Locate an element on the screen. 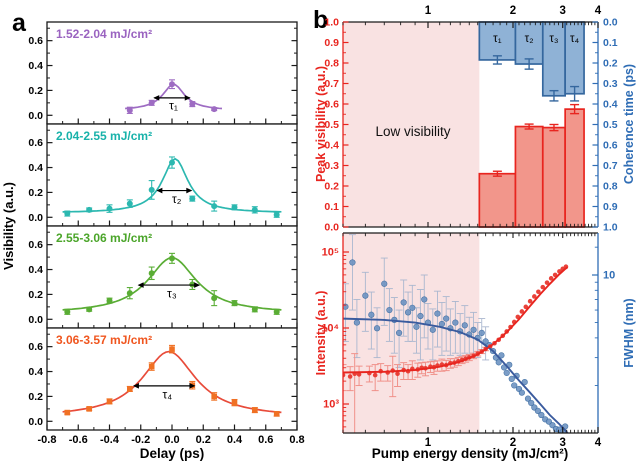  x-tick-label-top: 3 is located at coordinates (563, 11).